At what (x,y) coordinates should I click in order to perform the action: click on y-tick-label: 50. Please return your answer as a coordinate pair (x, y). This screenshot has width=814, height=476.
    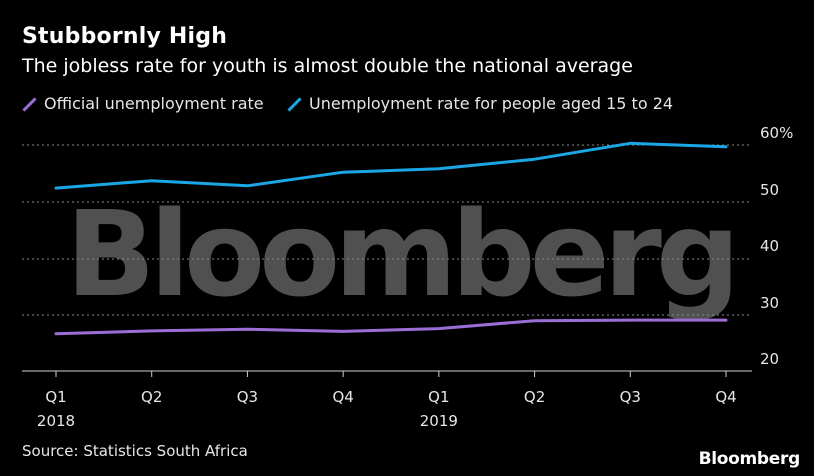
    Looking at the image, I should click on (769, 190).